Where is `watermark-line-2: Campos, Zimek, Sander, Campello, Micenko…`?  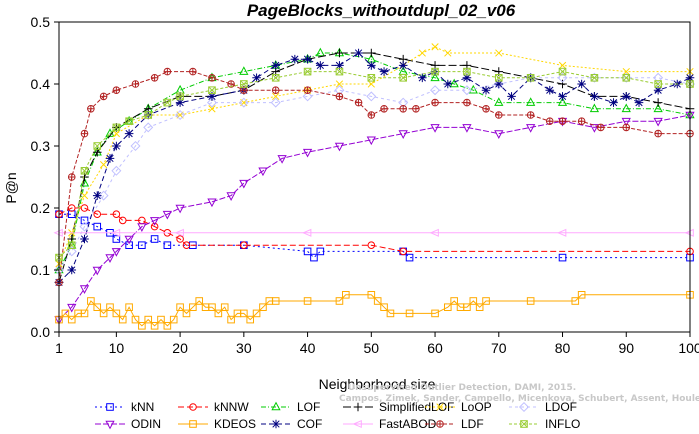
watermark-line-2: Campos, Zimek, Sander, Campello, Micenko… is located at coordinates (519, 399).